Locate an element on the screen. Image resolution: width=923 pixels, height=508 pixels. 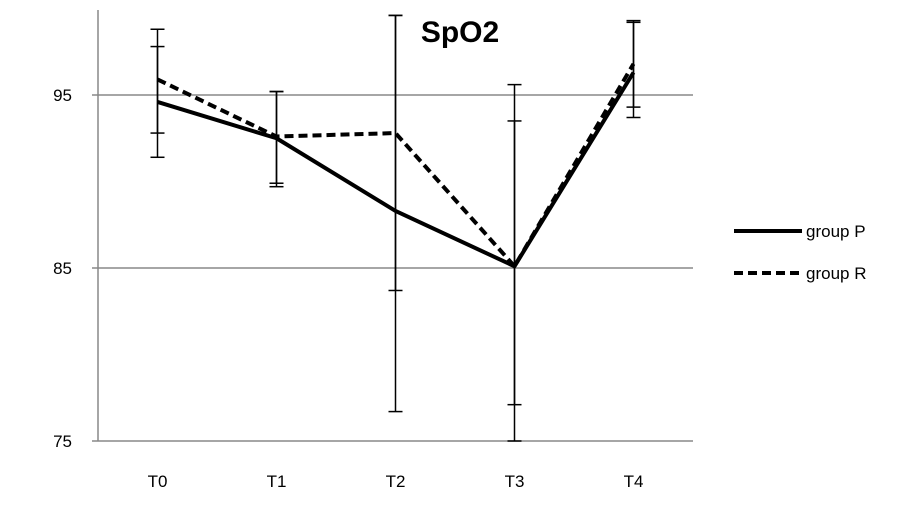
x-tick-labels: T0 T1 T2 T3 T4 is located at coordinates (396, 481).